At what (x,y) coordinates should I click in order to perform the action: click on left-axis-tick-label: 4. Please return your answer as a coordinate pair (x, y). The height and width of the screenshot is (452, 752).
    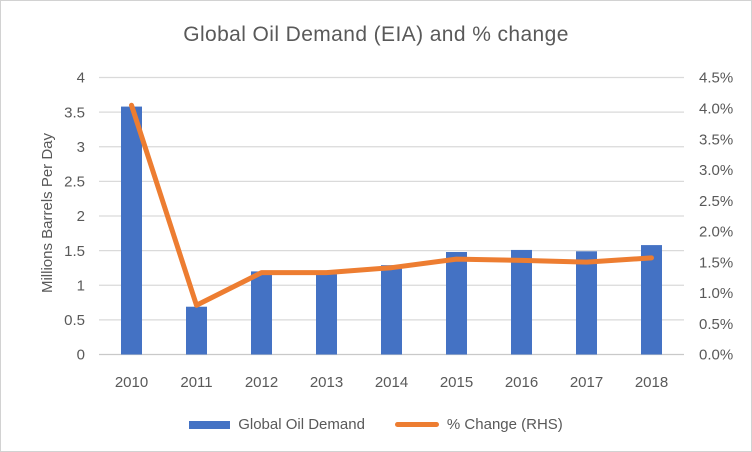
    Looking at the image, I should click on (81, 78).